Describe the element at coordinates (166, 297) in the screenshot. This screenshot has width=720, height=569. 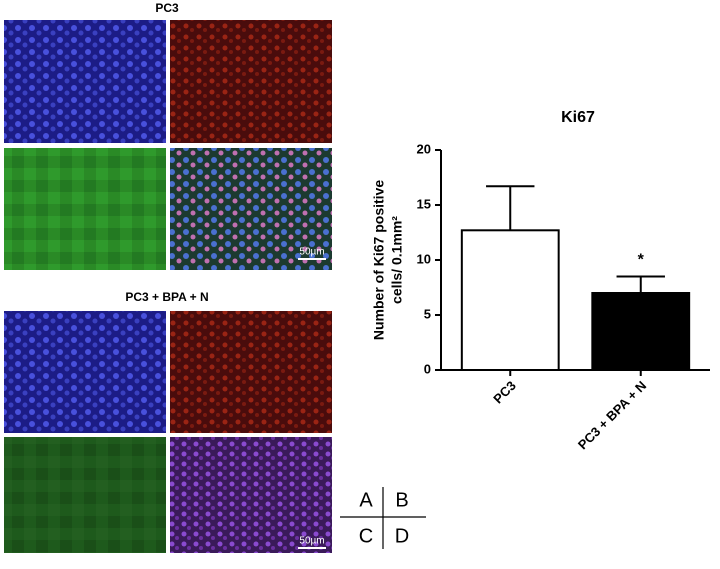
I see `panel-title: PC3 + BPA + N` at that location.